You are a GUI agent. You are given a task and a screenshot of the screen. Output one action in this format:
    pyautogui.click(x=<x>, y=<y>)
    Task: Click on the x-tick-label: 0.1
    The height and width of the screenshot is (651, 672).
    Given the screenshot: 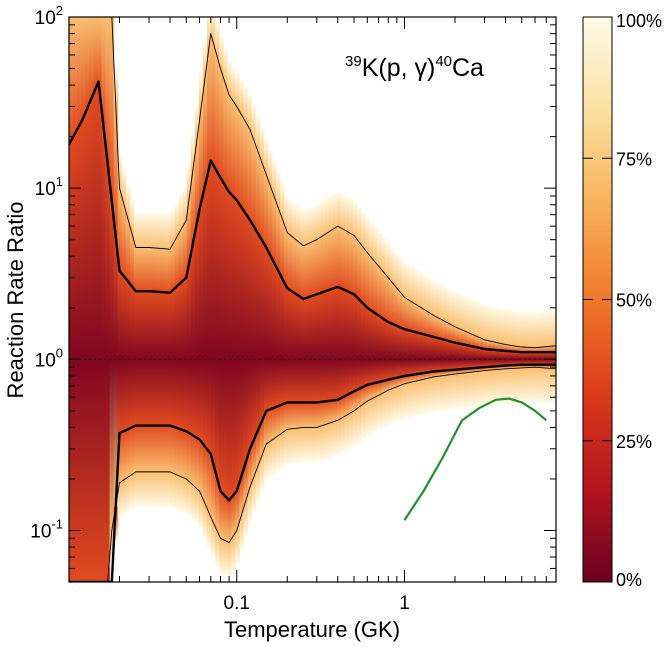 What is the action you would take?
    pyautogui.click(x=237, y=603)
    